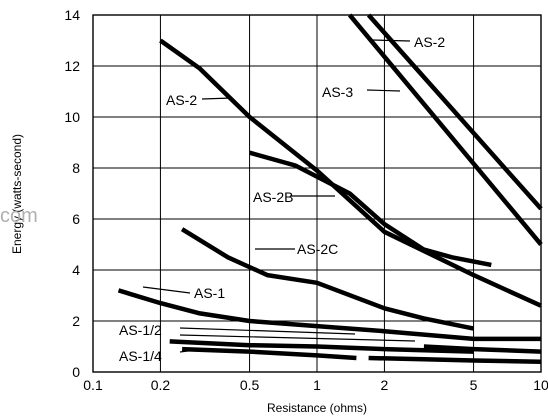  Describe the element at coordinates (474, 385) in the screenshot. I see `x-tick-label: 5` at that location.